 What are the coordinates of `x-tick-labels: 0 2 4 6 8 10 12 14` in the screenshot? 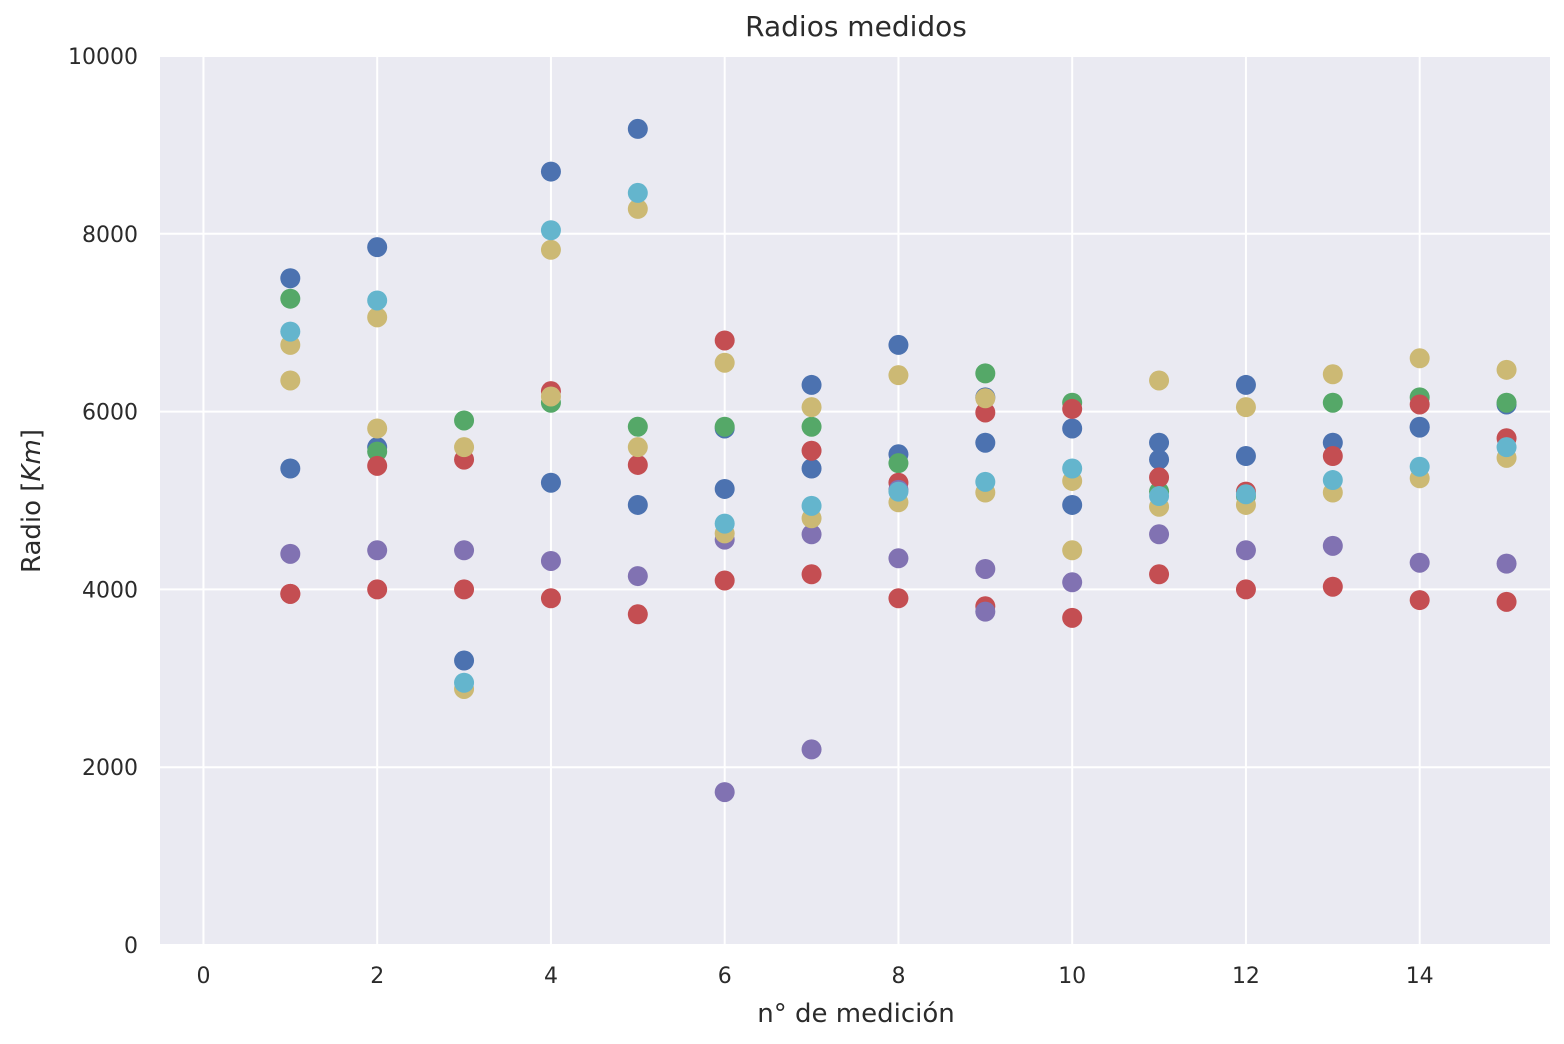 It's located at (814, 976).